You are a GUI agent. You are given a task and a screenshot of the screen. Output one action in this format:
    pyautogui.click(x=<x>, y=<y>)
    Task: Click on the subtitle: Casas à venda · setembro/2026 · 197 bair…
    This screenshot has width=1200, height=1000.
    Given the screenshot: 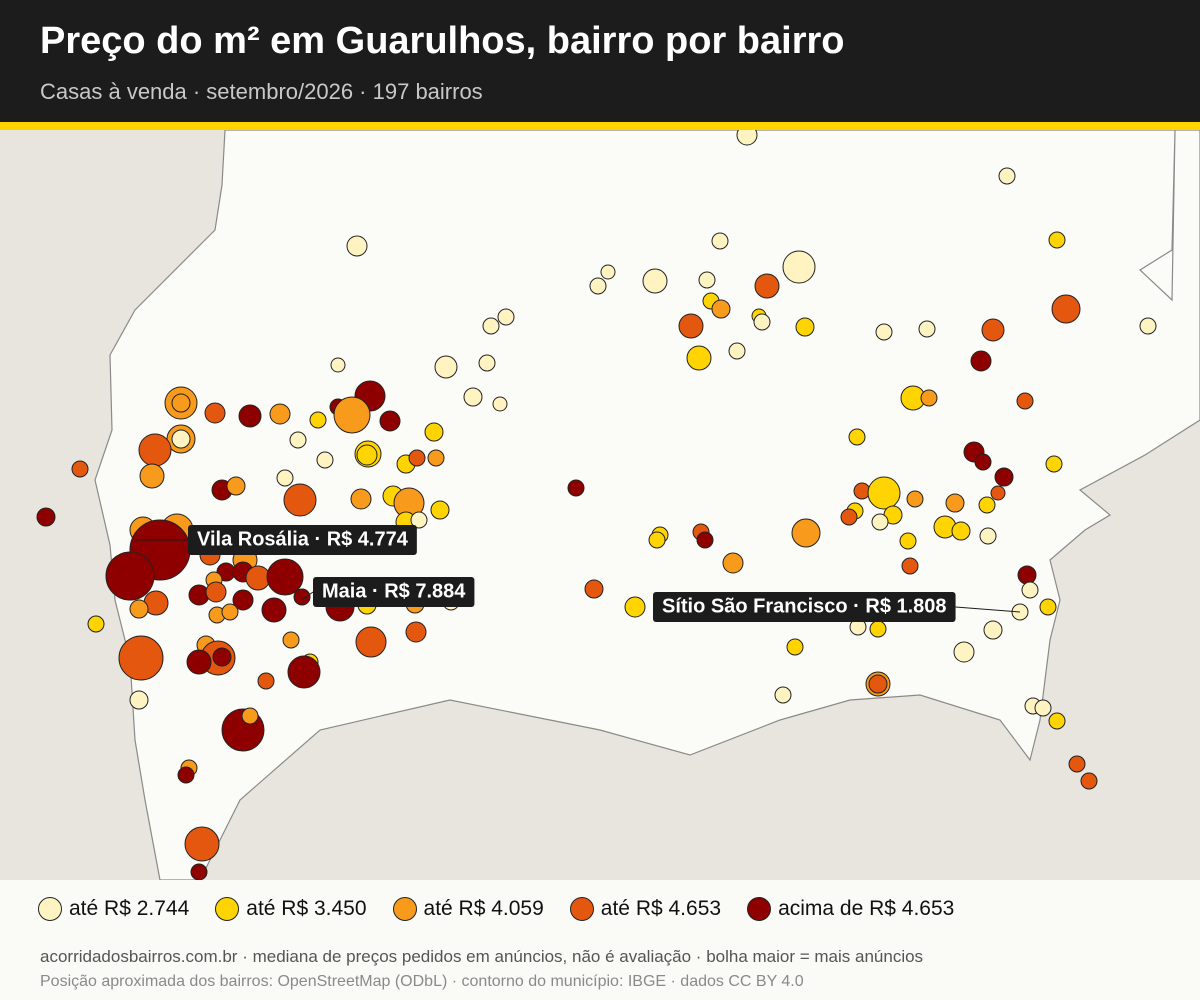 What is the action you would take?
    pyautogui.click(x=261, y=91)
    